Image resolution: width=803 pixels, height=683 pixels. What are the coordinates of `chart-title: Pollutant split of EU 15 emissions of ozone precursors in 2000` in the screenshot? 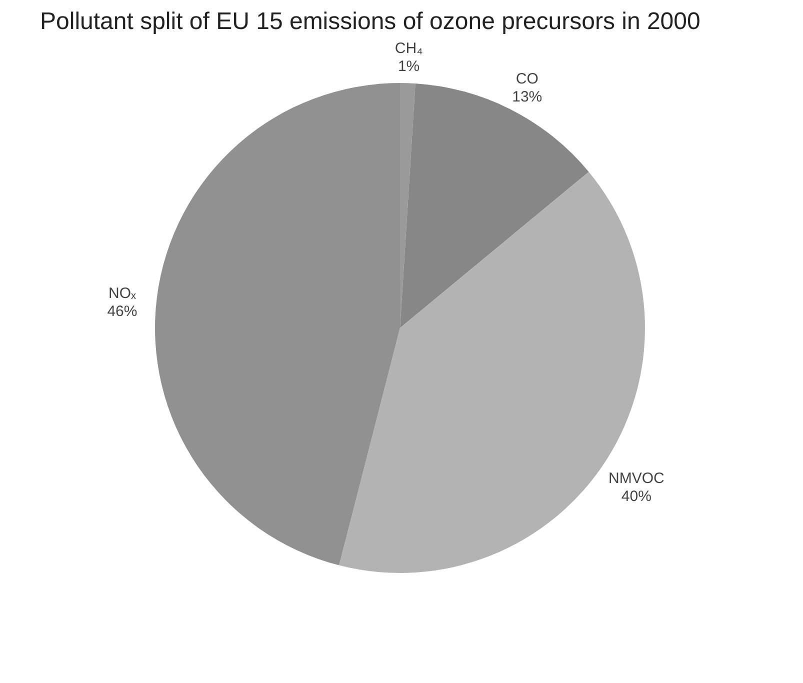 It's located at (370, 21).